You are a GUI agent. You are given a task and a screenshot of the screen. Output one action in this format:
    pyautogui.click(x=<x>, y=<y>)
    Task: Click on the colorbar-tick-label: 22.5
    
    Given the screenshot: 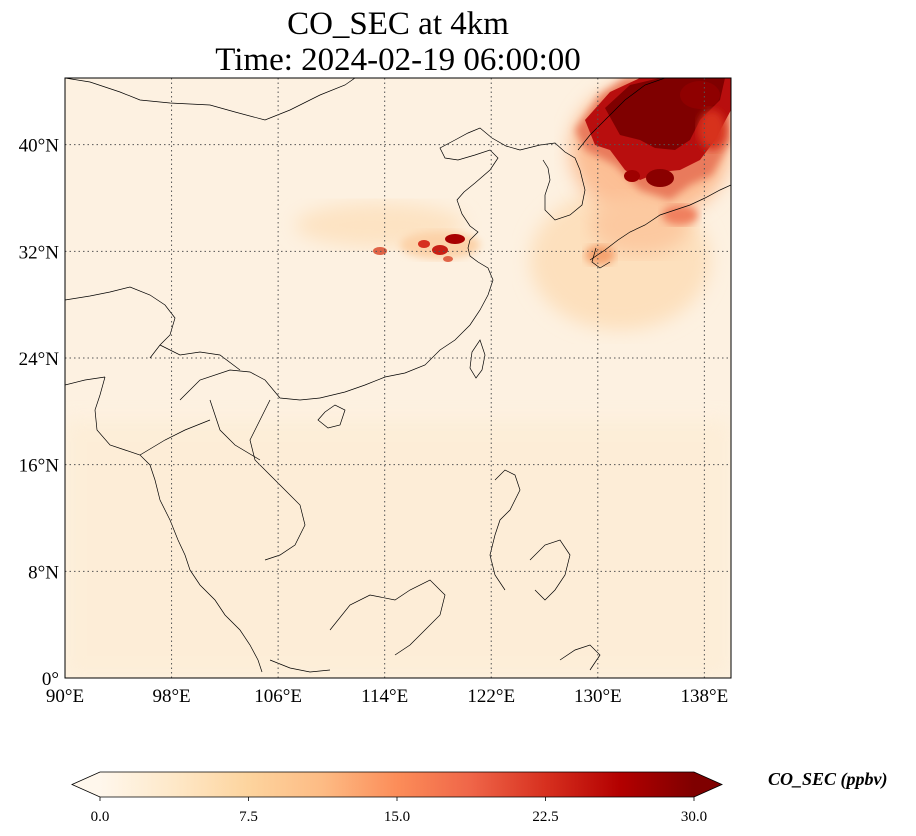 What is the action you would take?
    pyautogui.click(x=545, y=817)
    